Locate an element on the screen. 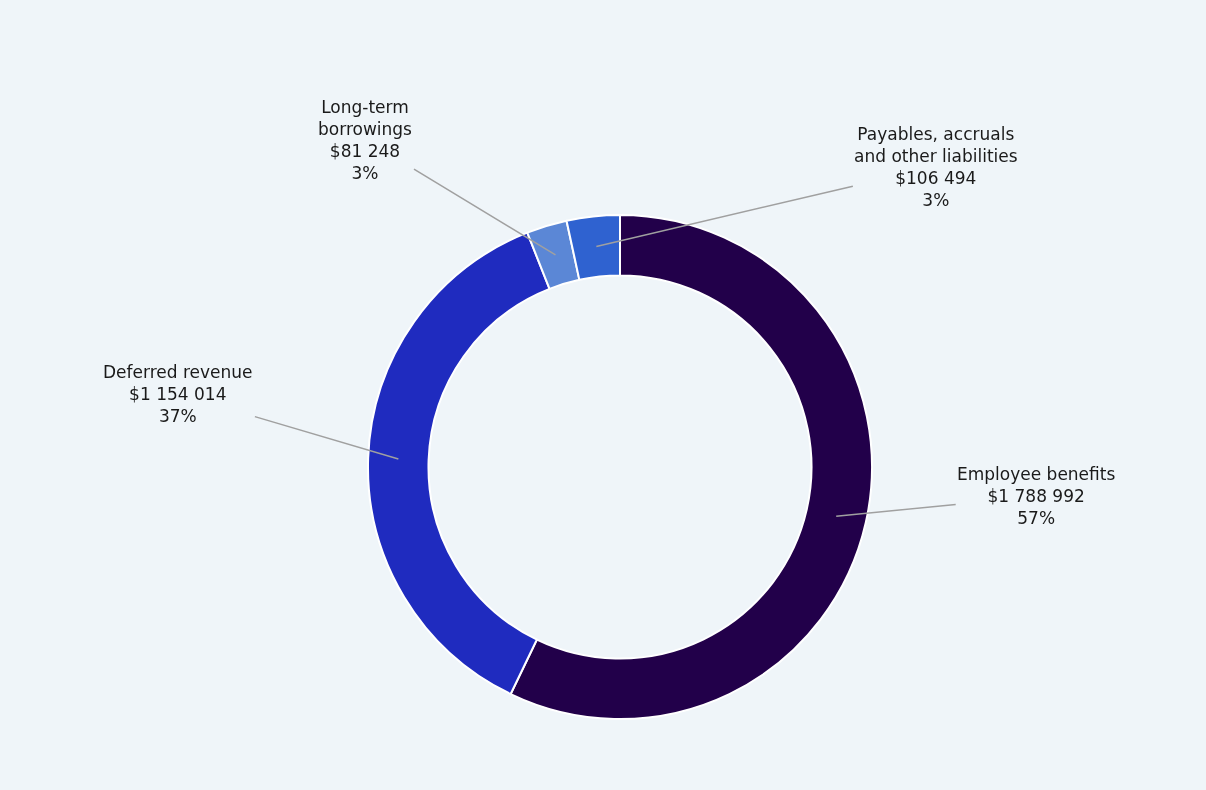  data-label: $81 248 3% is located at coordinates (365, 162).